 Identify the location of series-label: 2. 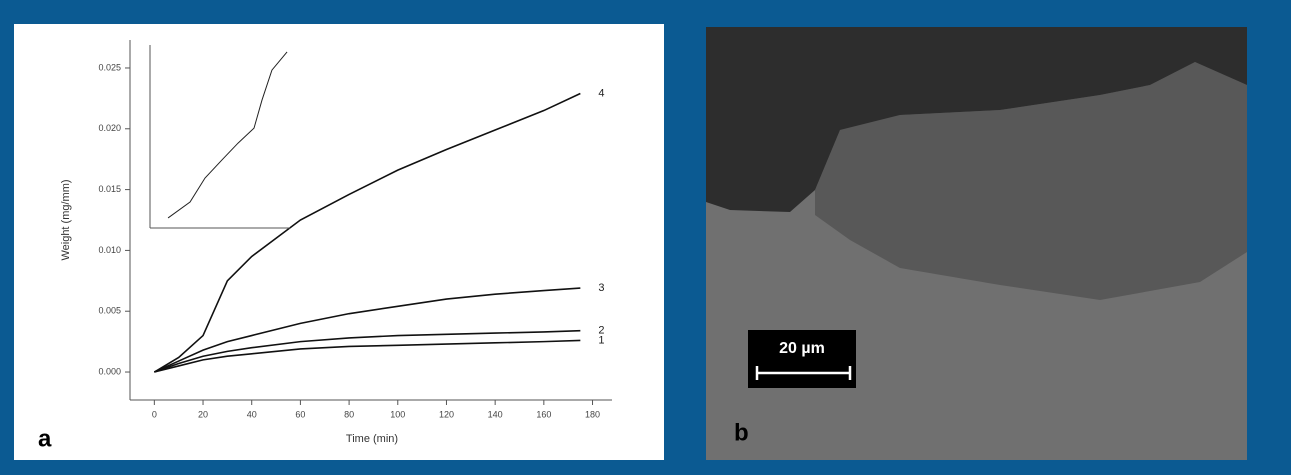
(601, 331).